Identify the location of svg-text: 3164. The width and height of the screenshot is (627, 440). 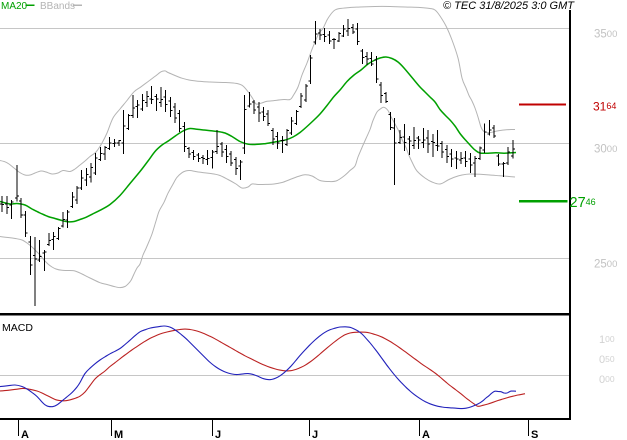
(604, 107).